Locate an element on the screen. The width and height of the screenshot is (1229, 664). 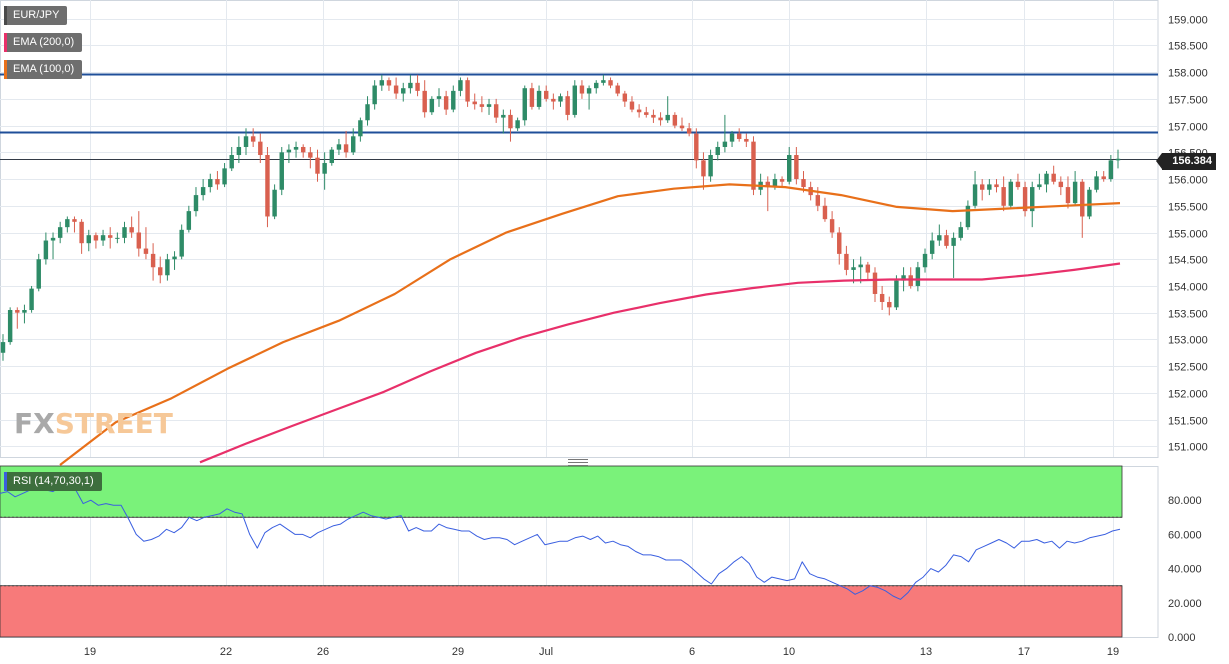
rsi-tick-label: 0.000 is located at coordinates (1182, 638).